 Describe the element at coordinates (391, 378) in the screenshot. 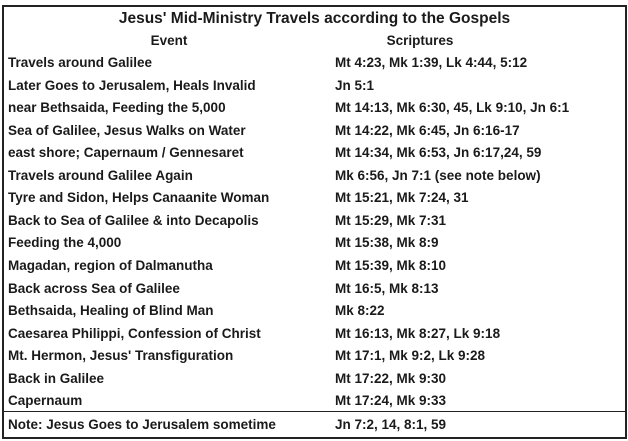

I see `scriptures-cell: Mt 17:22, Mk 9:30` at that location.